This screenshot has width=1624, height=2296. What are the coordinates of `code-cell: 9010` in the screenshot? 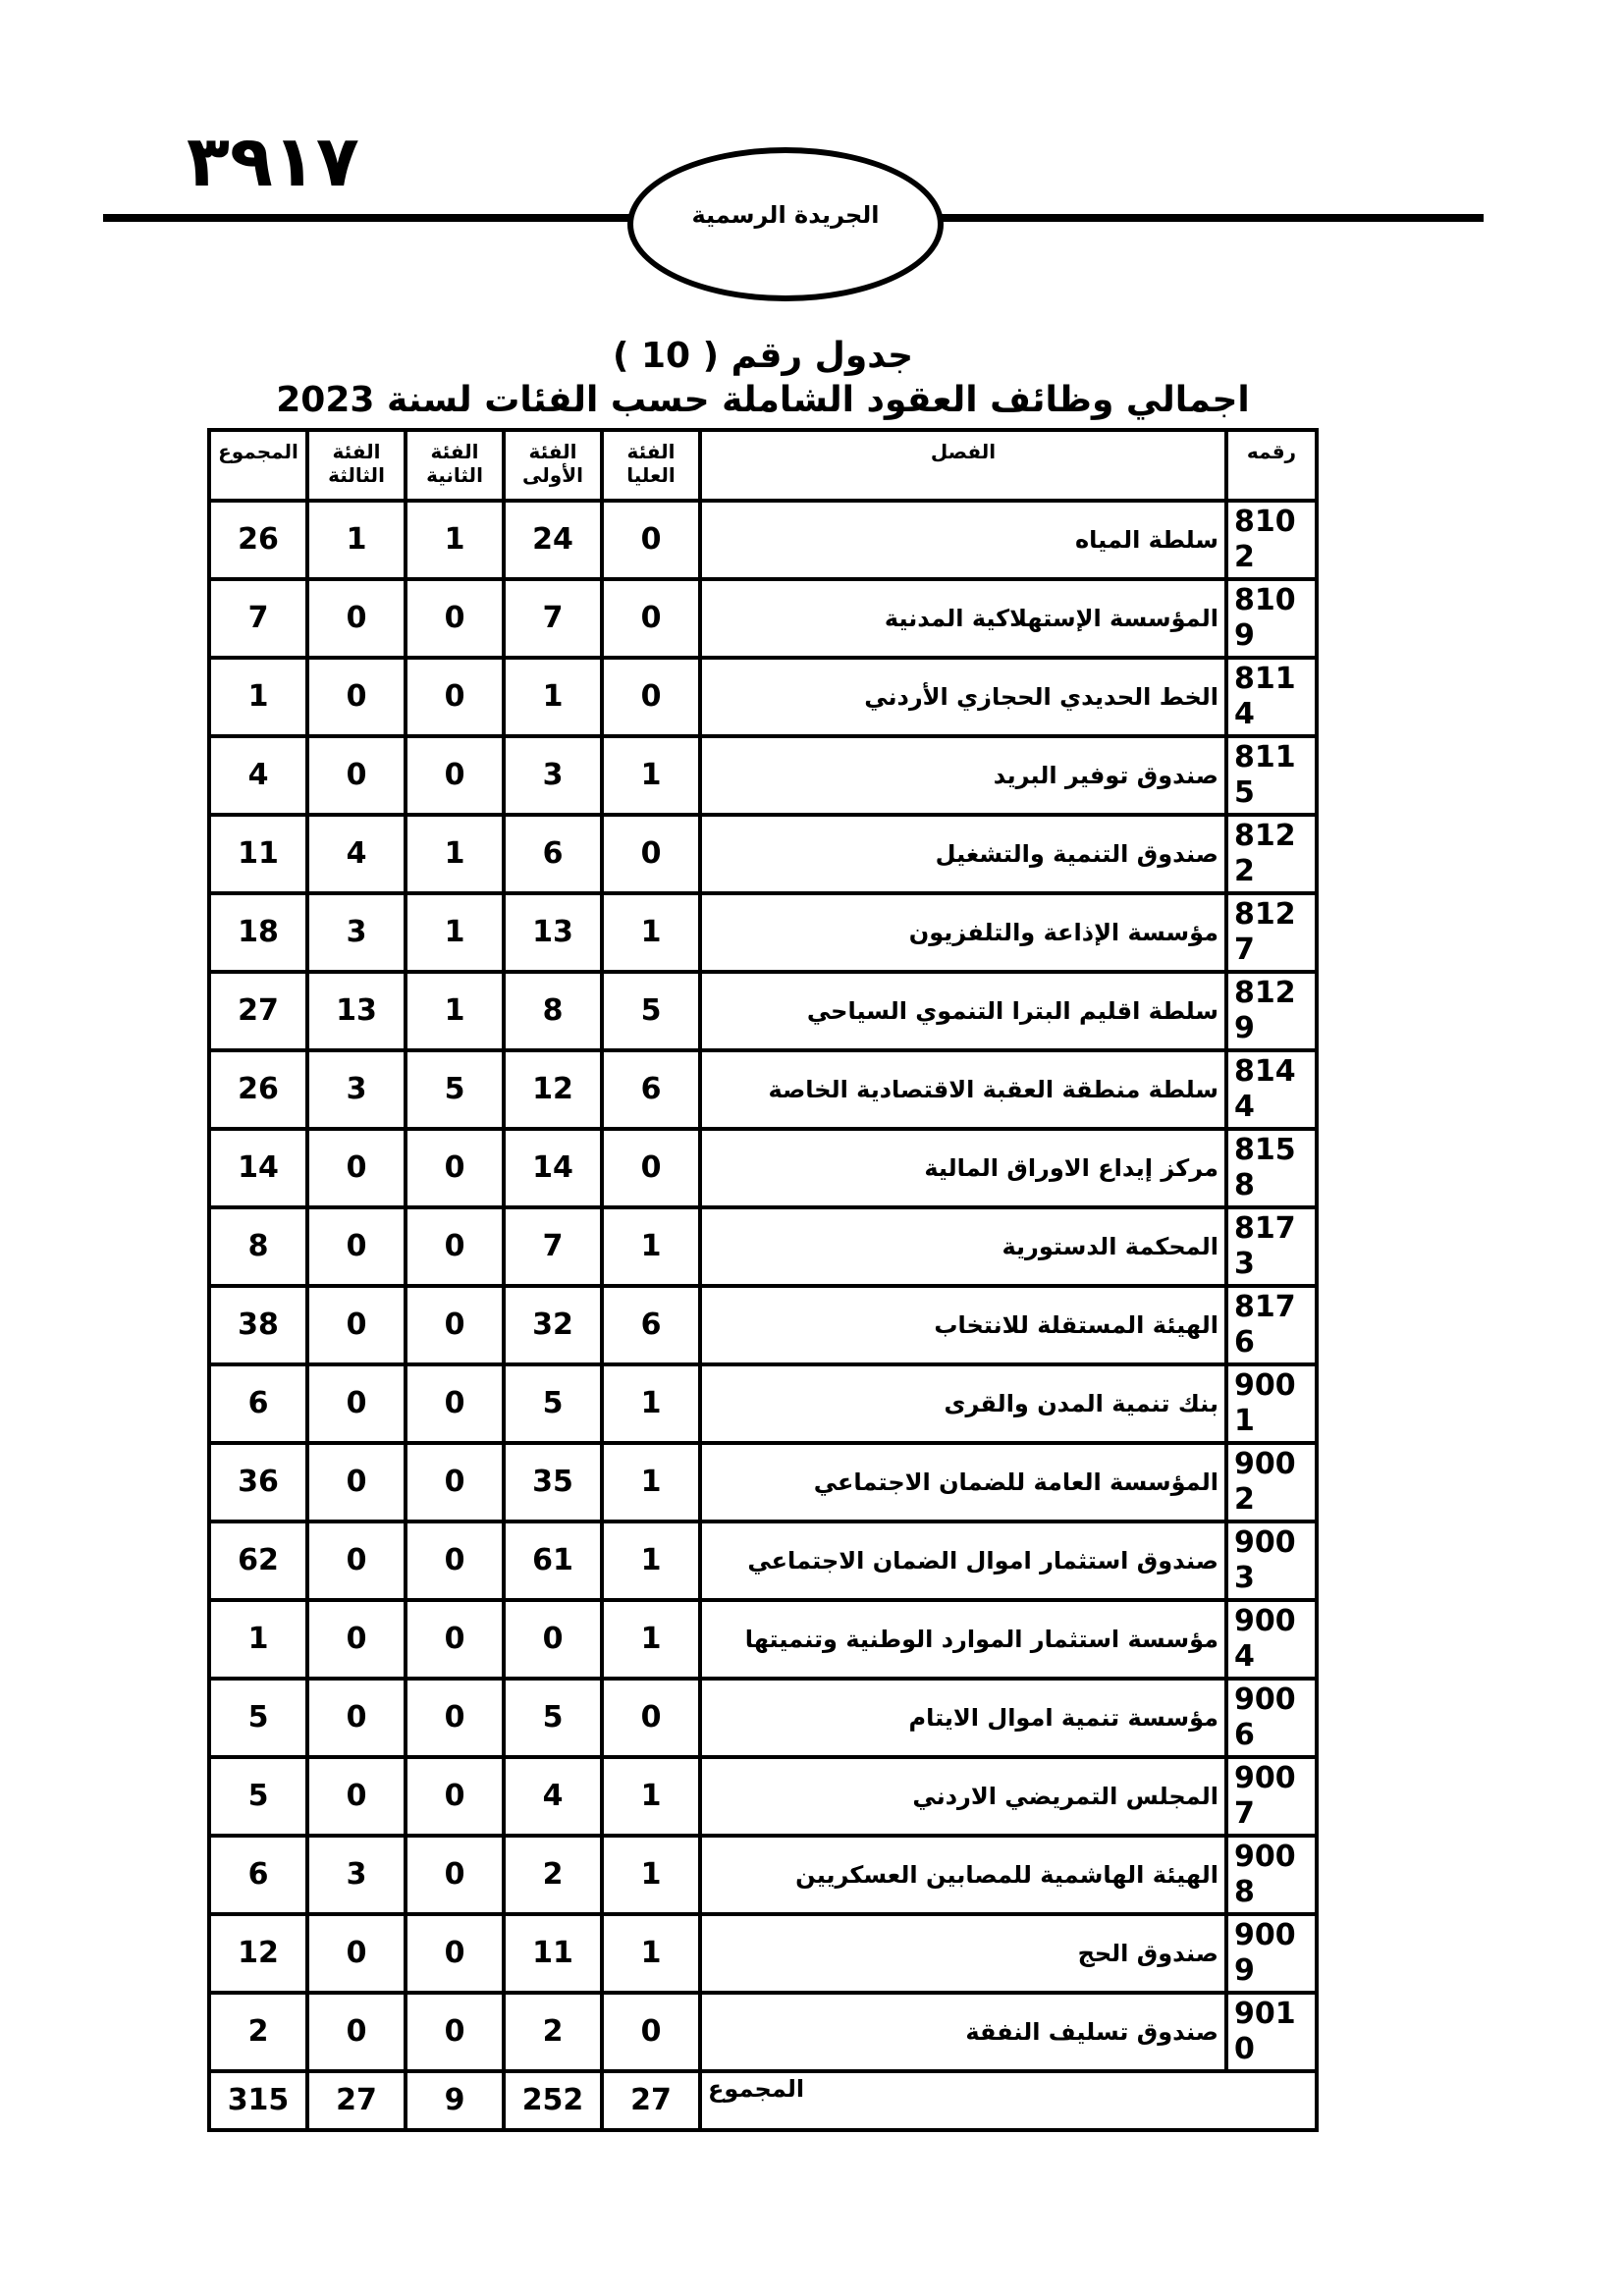 It's located at (1271, 2032).